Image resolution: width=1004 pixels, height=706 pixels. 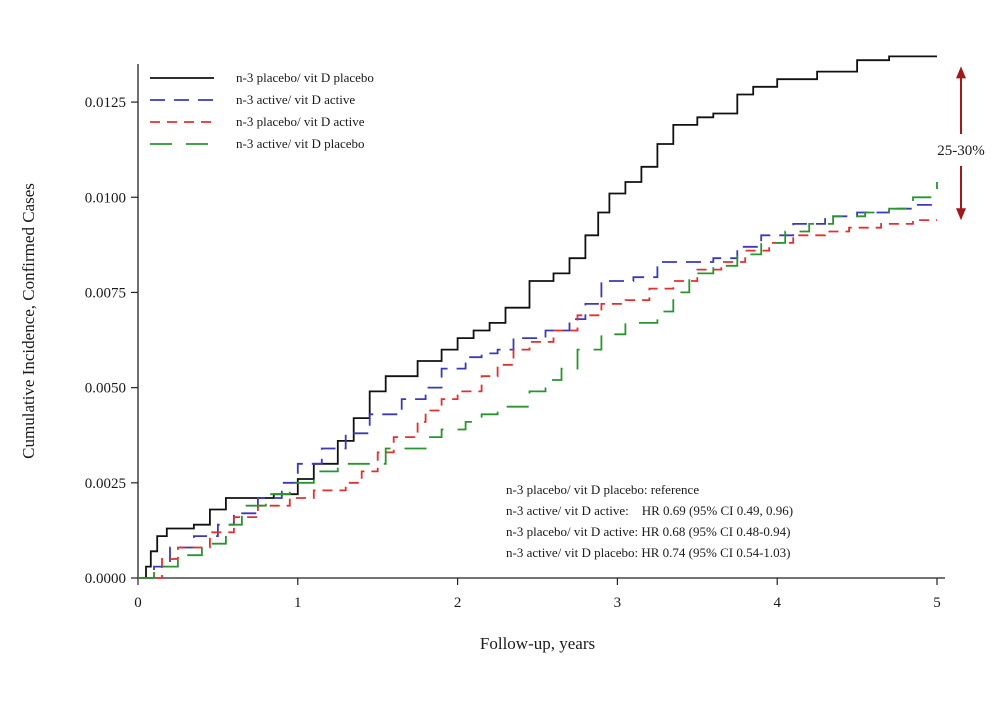 I want to click on x-tick-label: 5, so click(x=937, y=603).